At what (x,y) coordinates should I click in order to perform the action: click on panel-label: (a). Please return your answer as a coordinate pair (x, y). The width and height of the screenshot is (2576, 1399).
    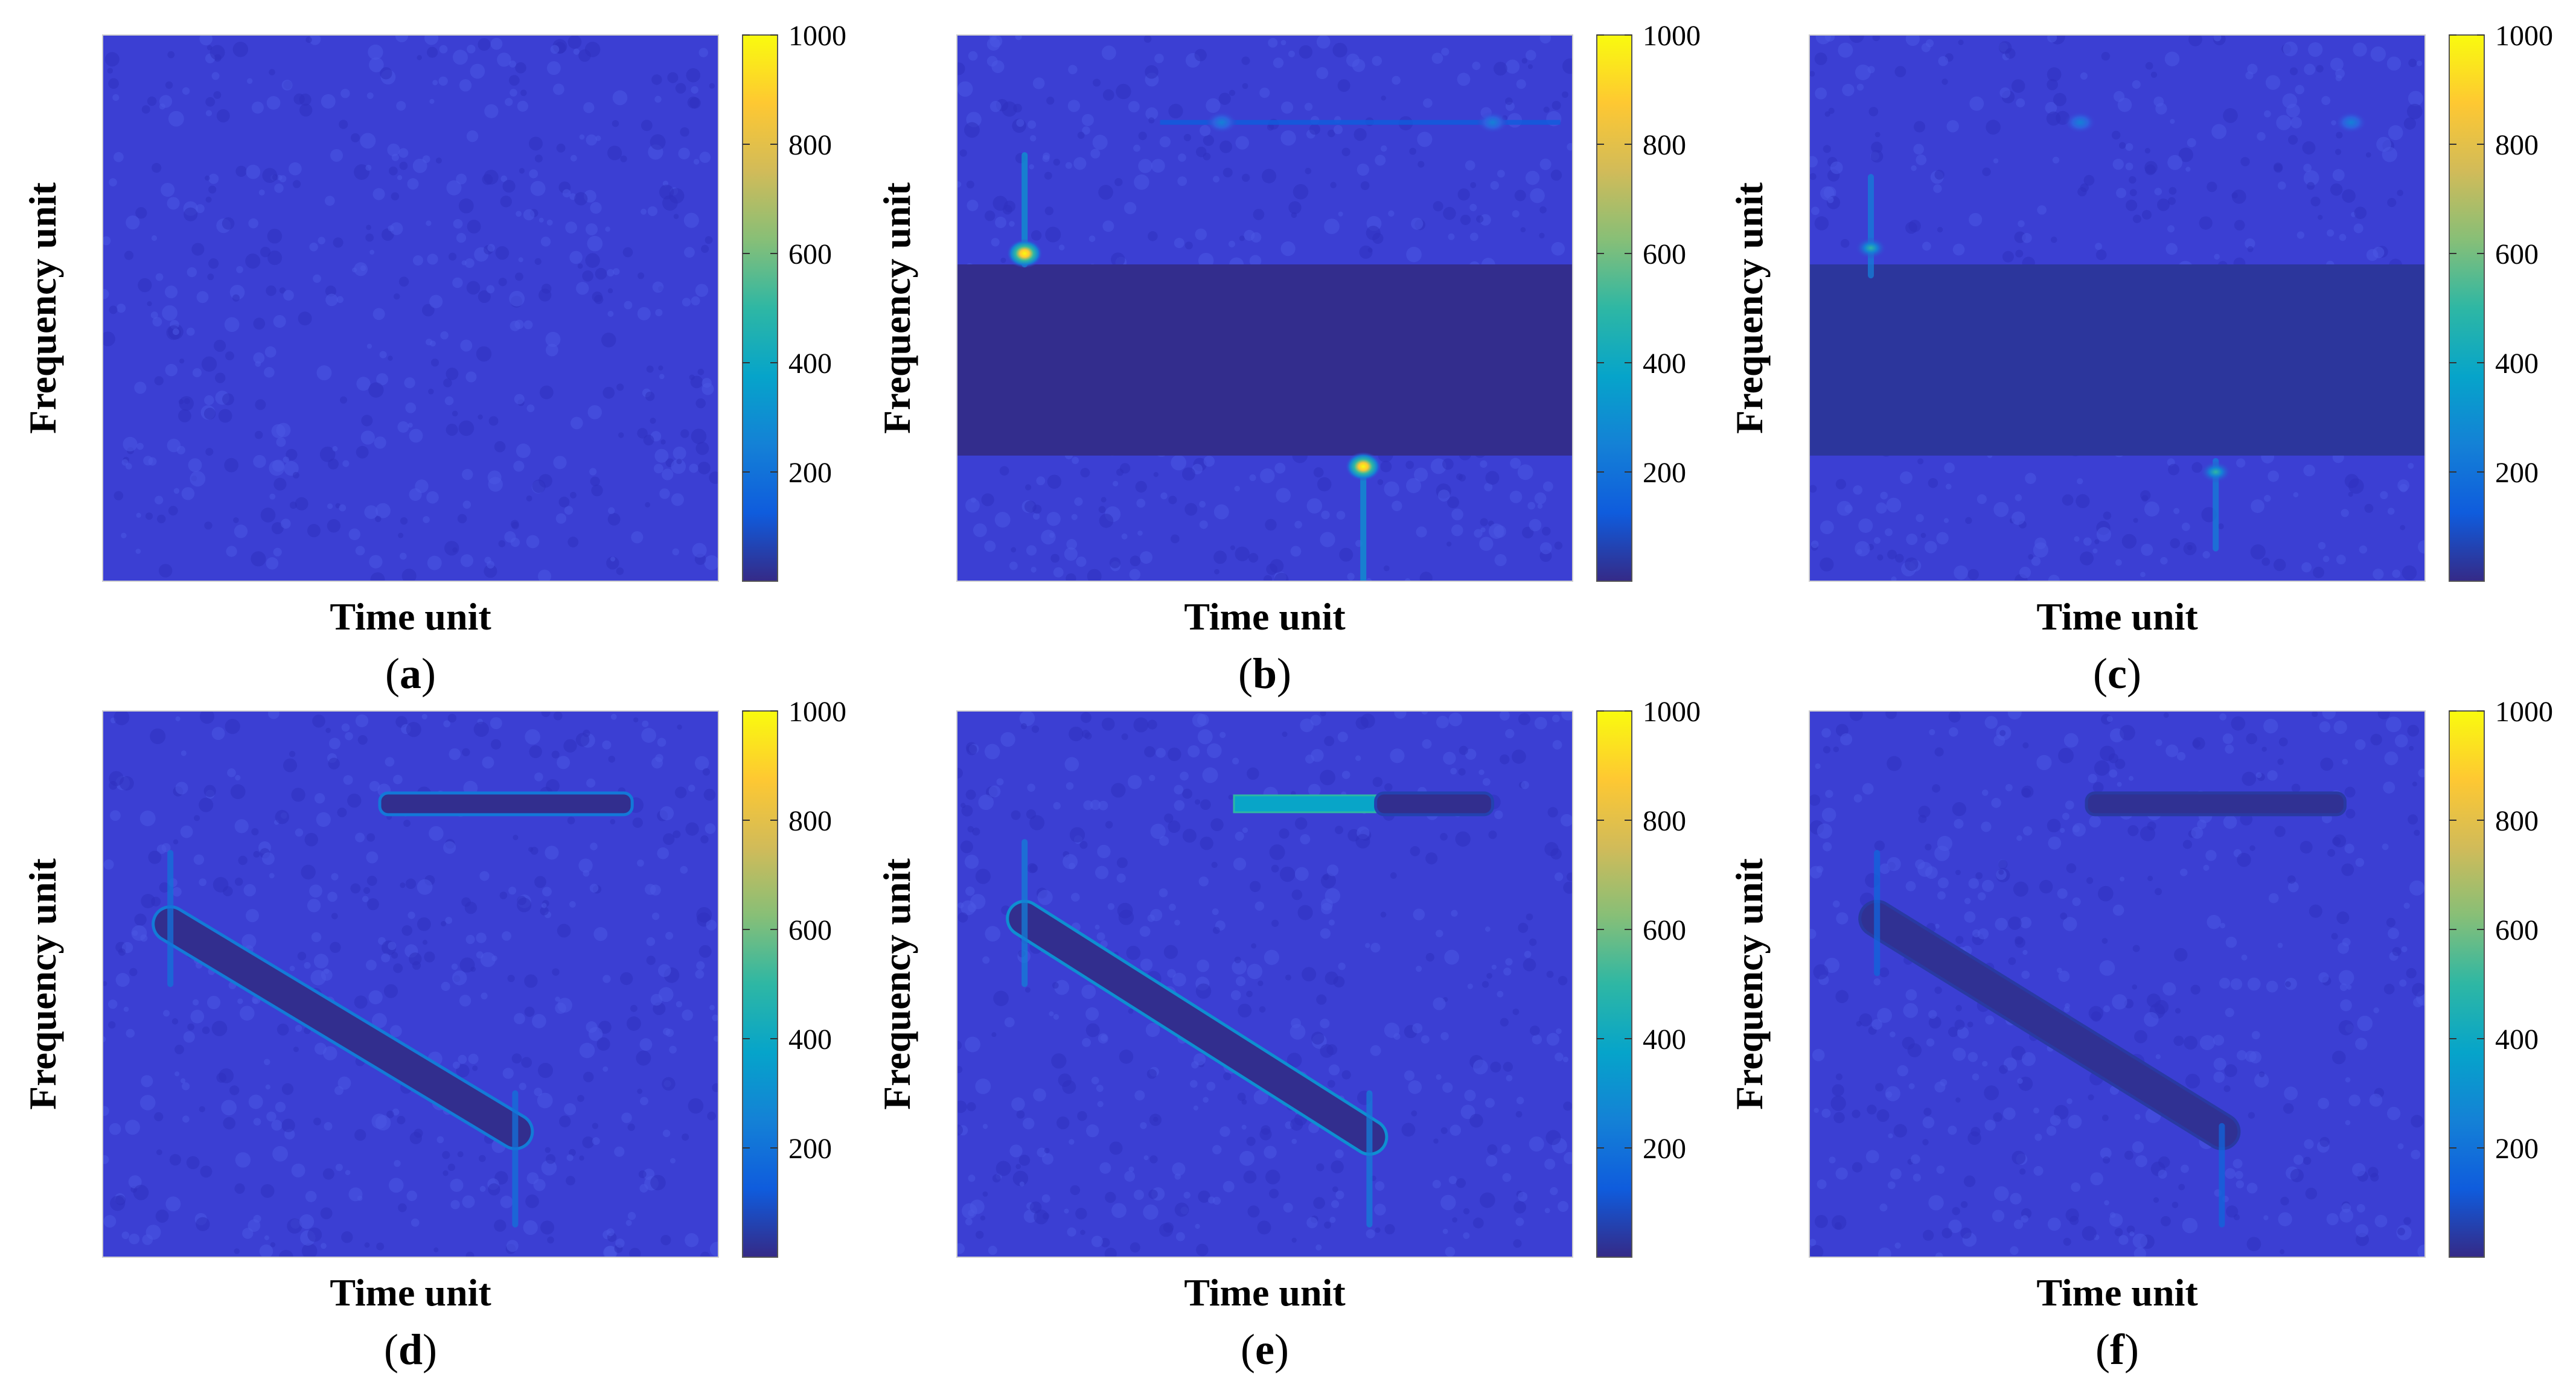
    Looking at the image, I should click on (411, 673).